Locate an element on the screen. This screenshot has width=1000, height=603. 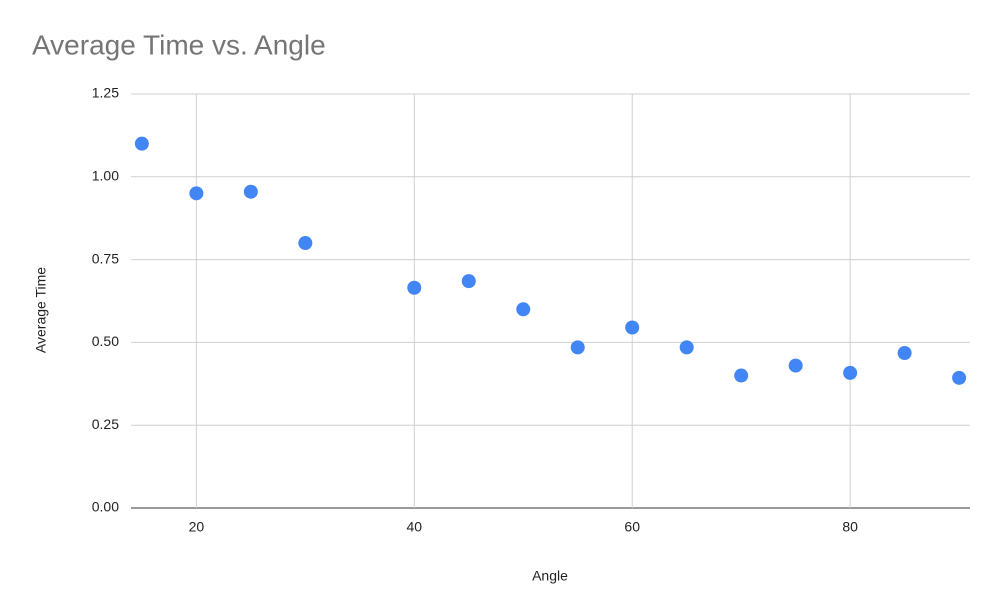
y-tick-label: 0.75 is located at coordinates (105, 258).